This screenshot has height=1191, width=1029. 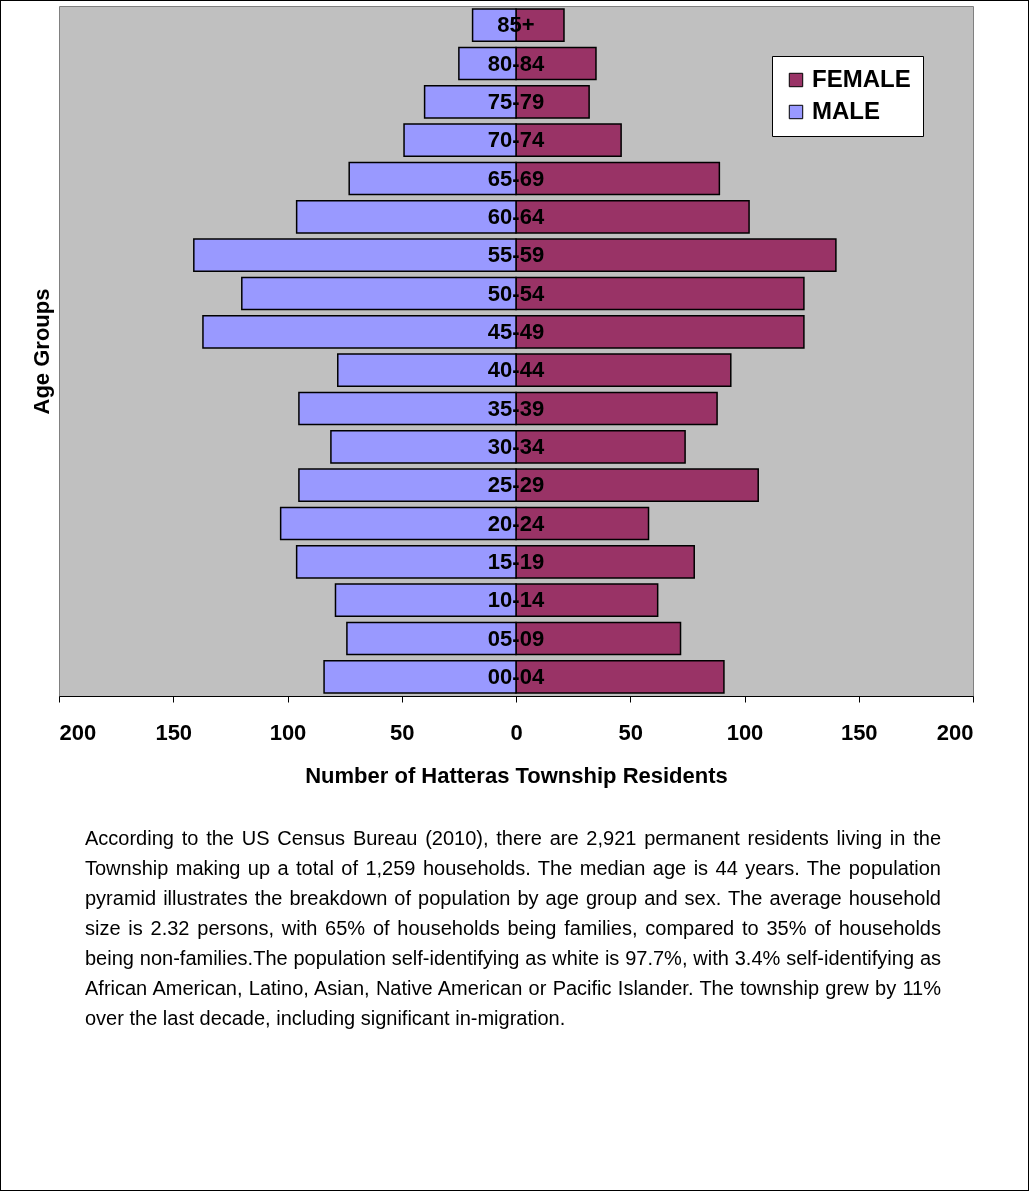 What do you see at coordinates (516, 25) in the screenshot?
I see `y-tick-label: 85+` at bounding box center [516, 25].